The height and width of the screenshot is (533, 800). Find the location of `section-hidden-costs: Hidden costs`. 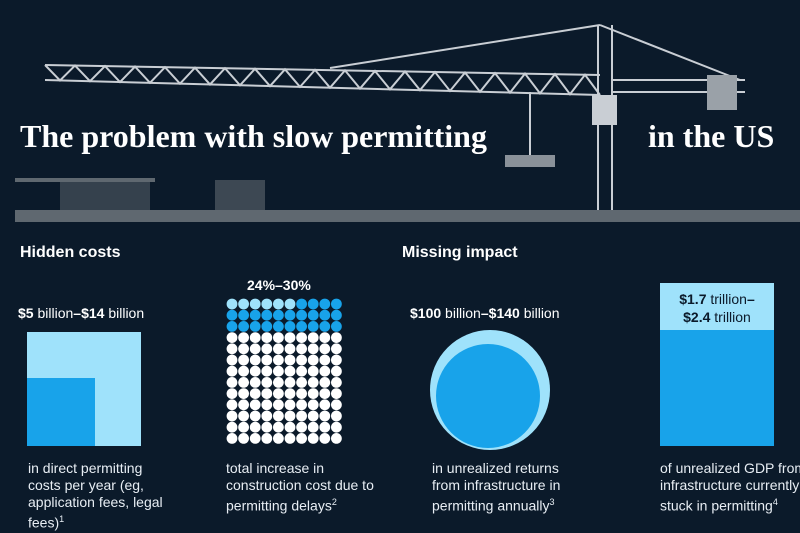

section-hidden-costs: Hidden costs is located at coordinates (70, 252).